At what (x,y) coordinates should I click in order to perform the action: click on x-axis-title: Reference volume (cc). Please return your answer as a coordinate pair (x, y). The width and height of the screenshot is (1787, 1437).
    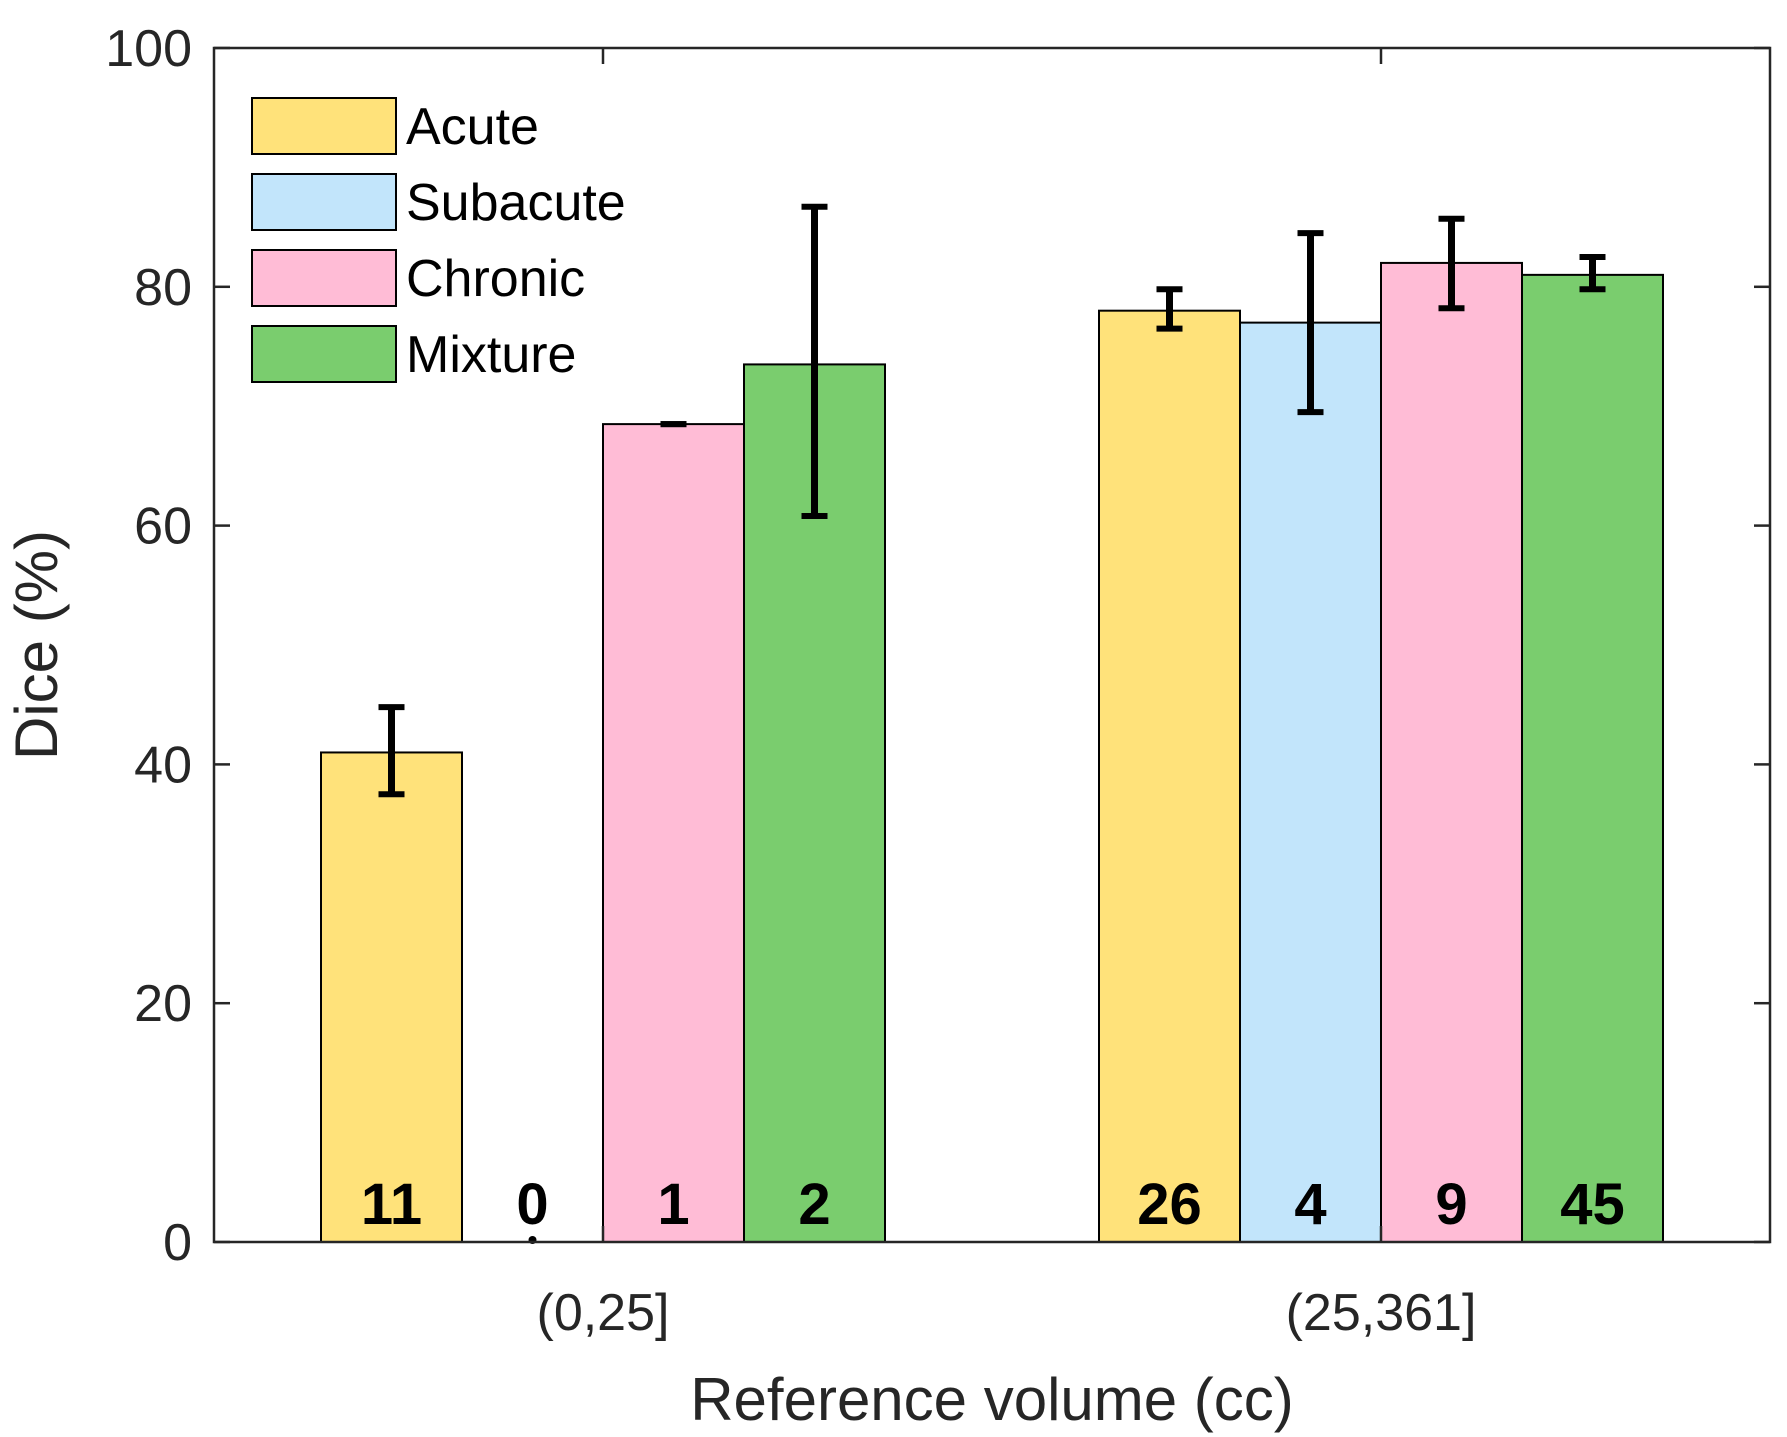
    Looking at the image, I should click on (992, 1399).